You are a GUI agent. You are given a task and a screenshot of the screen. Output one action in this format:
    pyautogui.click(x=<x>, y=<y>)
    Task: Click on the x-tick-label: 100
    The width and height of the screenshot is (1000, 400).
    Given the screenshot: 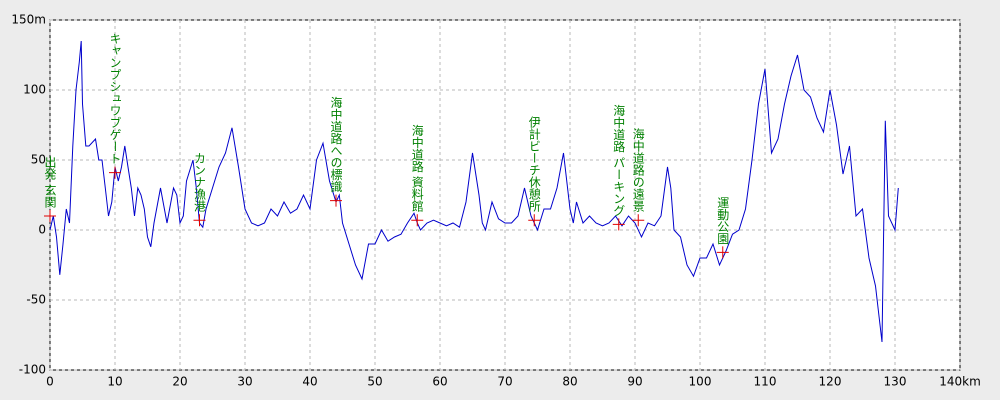 What is the action you would take?
    pyautogui.click(x=700, y=382)
    